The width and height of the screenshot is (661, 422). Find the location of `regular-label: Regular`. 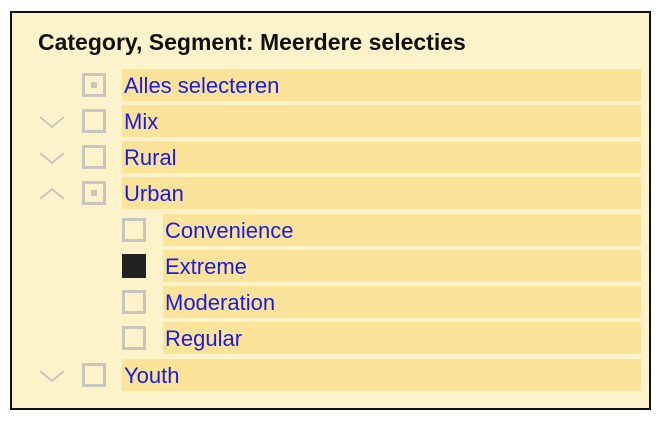

regular-label: Regular is located at coordinates (204, 338).